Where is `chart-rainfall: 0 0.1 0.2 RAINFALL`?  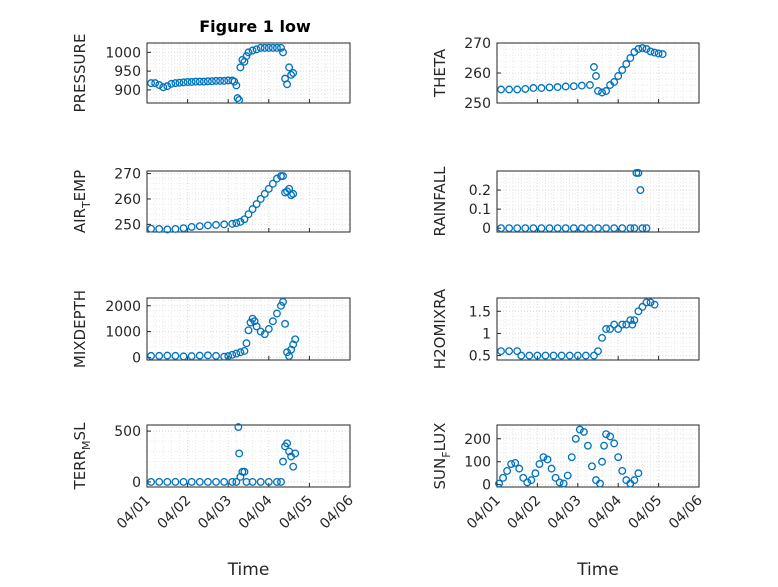 chart-rainfall: 0 0.1 0.2 RAINFALL is located at coordinates (565, 201).